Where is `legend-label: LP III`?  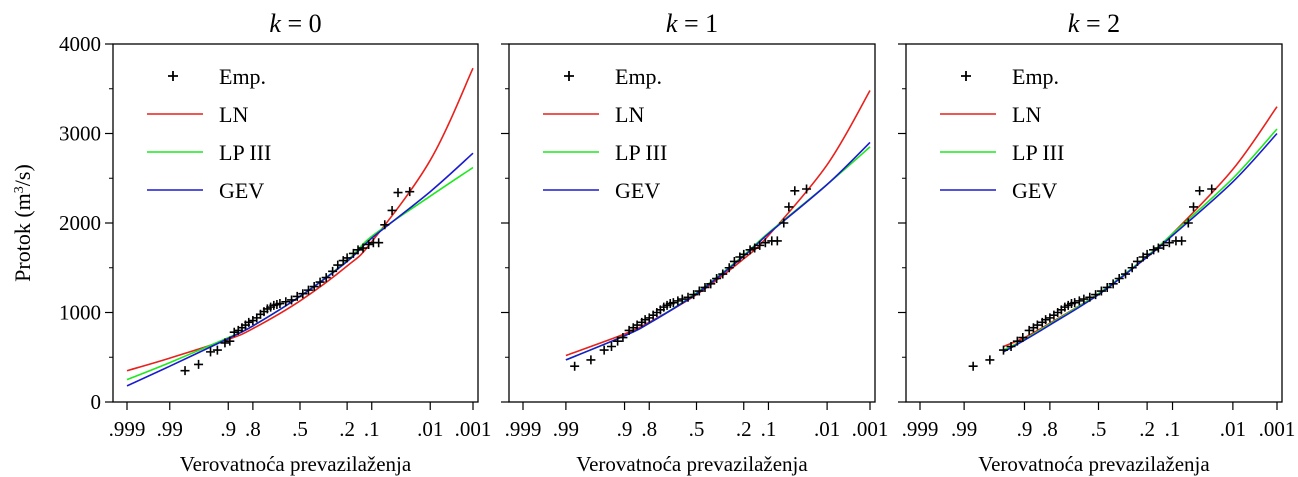 legend-label: LP III is located at coordinates (1038, 152).